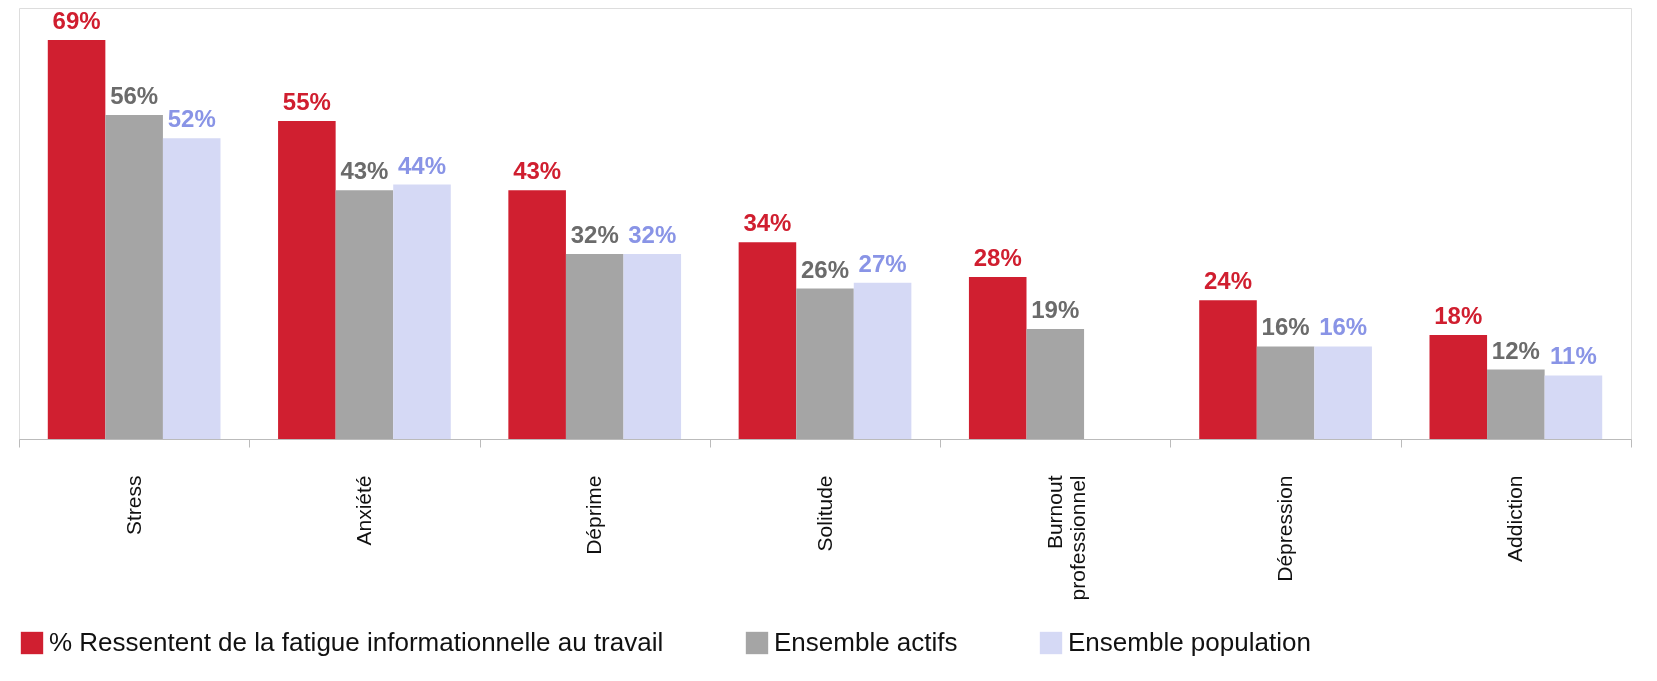 The image size is (1657, 681). What do you see at coordinates (1065, 538) in the screenshot?
I see `x-tick-label: Burnout professionnel` at bounding box center [1065, 538].